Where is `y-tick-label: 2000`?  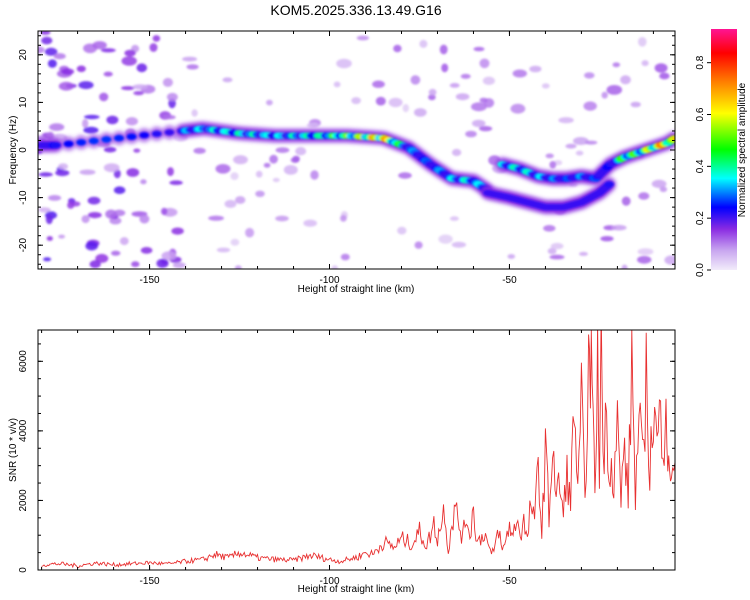
y-tick-label: 2000 is located at coordinates (23, 500).